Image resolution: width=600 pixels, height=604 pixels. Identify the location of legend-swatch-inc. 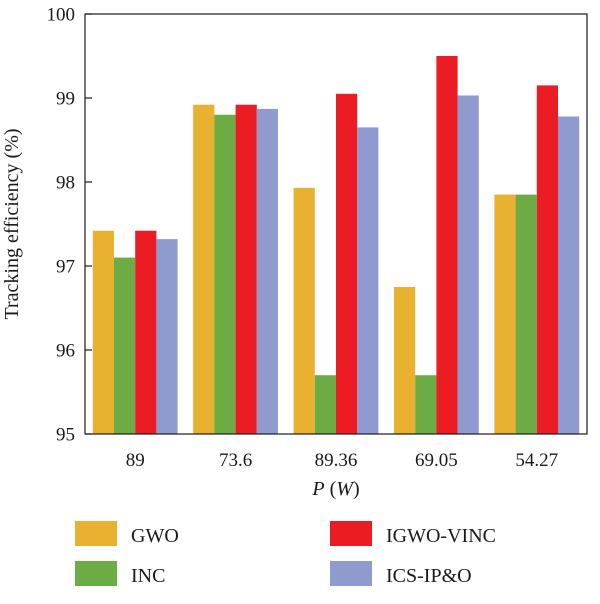
(96, 573).